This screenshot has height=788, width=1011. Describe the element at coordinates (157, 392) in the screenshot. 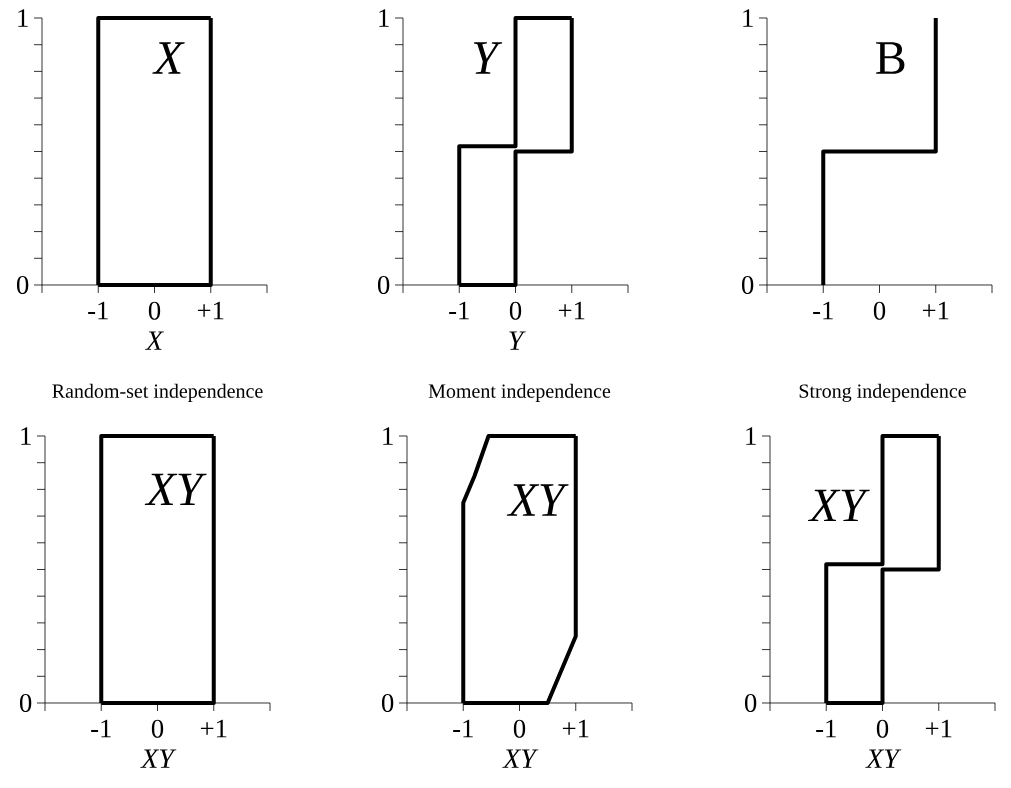

I see `chart-title: Random-set independence` at that location.